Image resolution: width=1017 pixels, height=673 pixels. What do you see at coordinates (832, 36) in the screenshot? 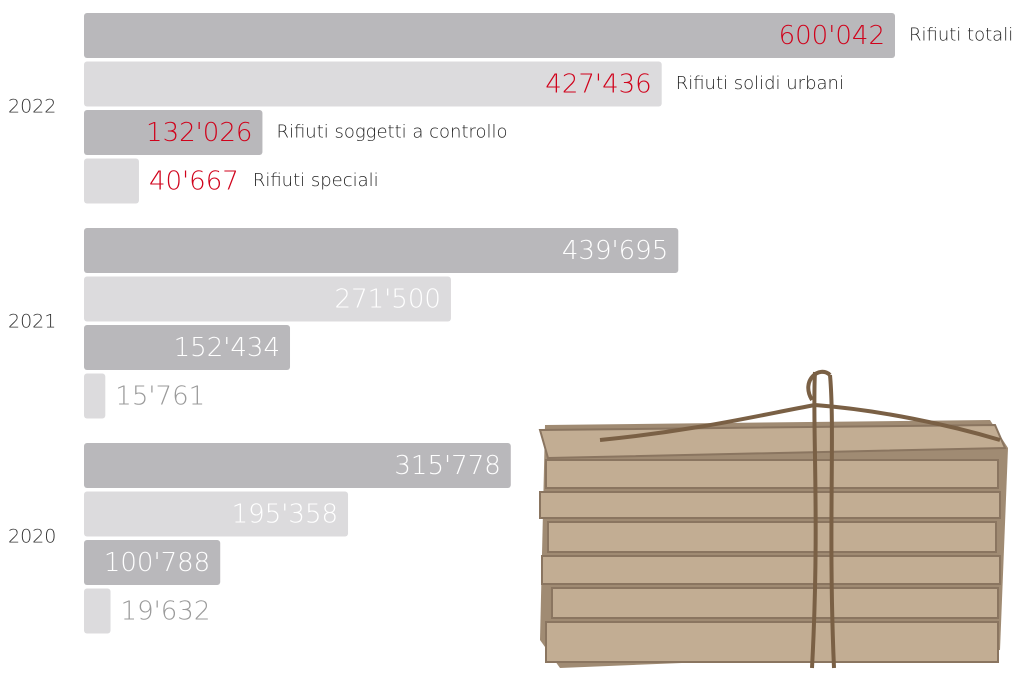
I see `value-label: 600'042` at bounding box center [832, 36].